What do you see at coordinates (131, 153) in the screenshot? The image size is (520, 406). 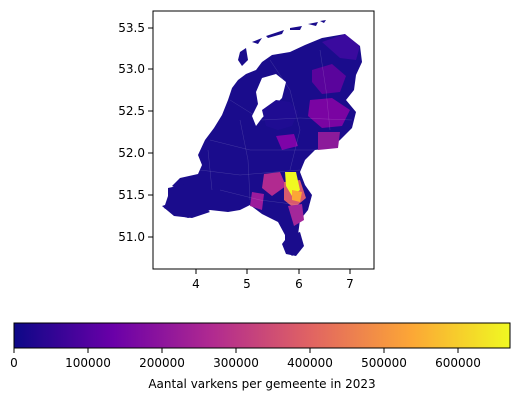 I see `y-tick-label: 52.0` at bounding box center [131, 153].